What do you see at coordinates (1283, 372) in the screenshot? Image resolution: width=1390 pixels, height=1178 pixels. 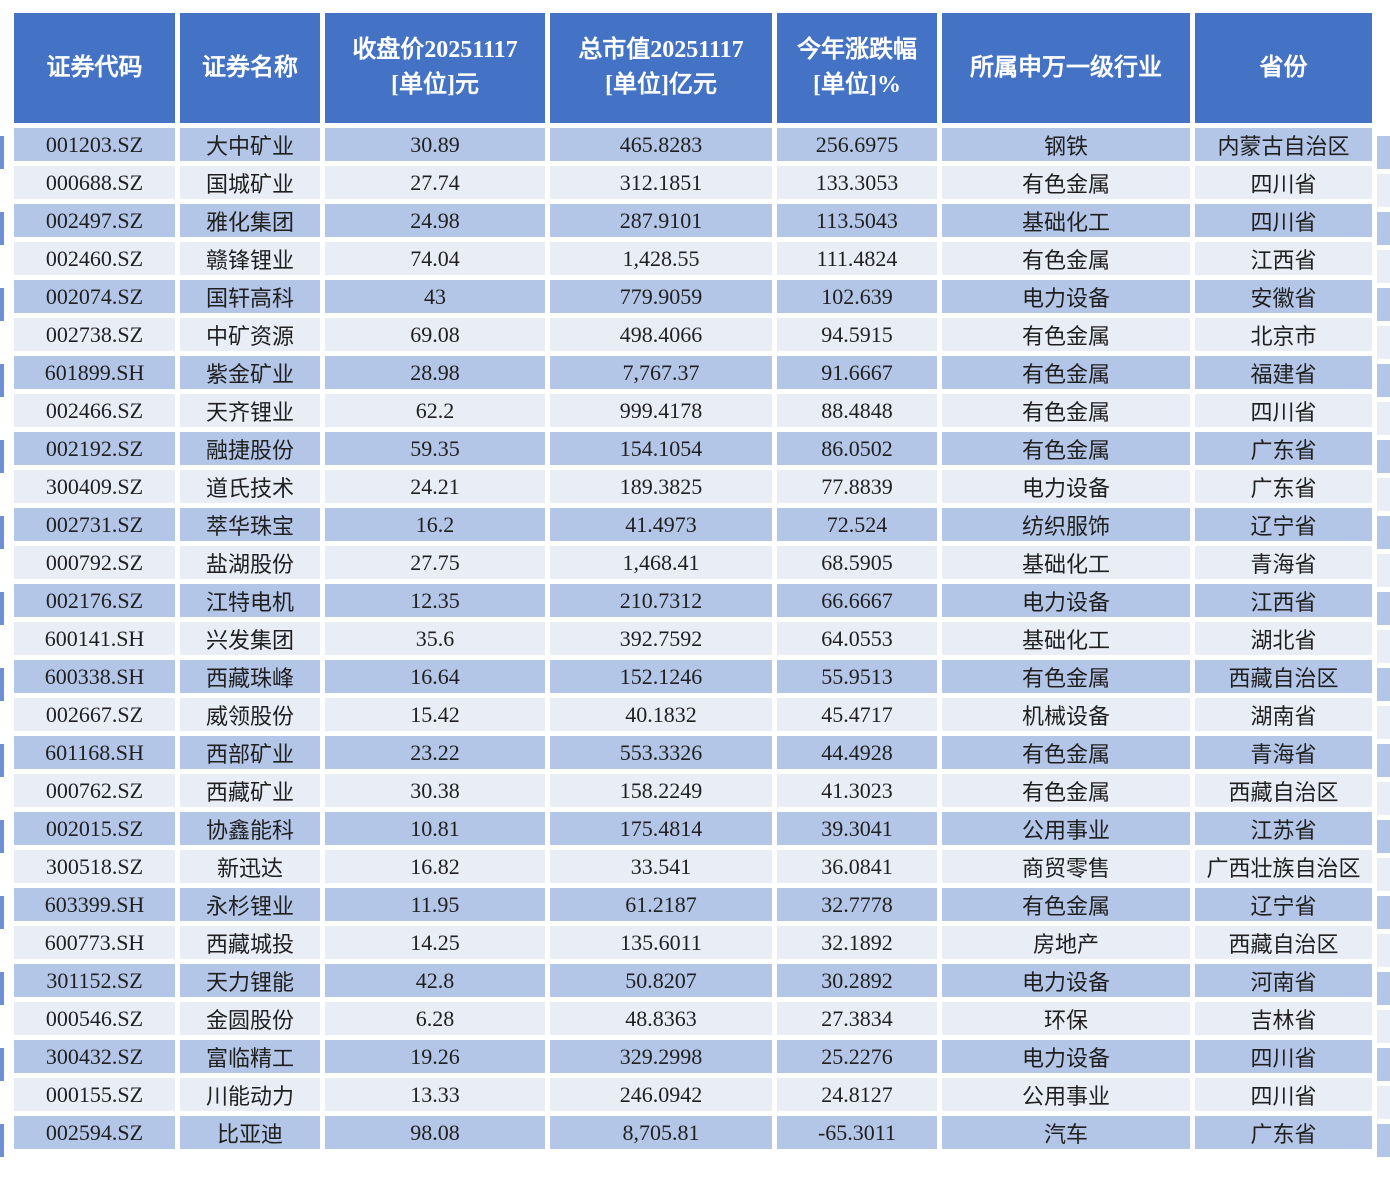 I see `table-cell: 福建省` at bounding box center [1283, 372].